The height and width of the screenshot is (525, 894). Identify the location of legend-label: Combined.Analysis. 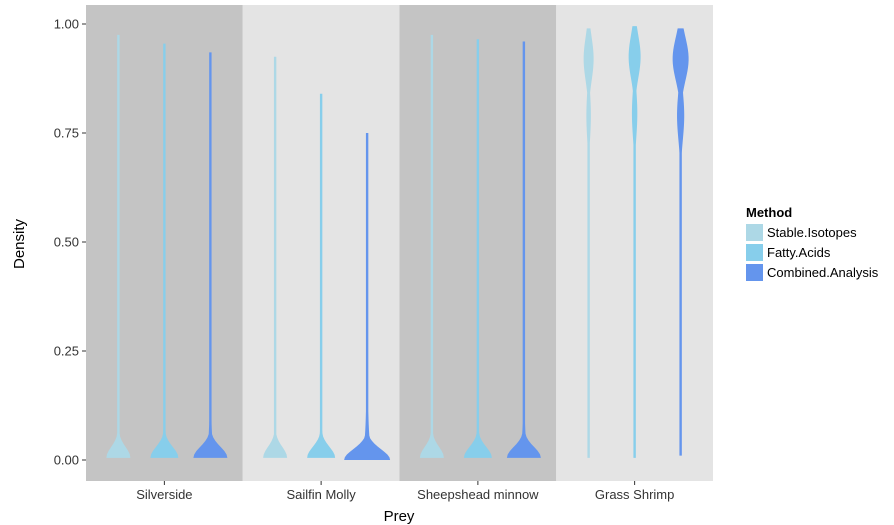
(823, 272).